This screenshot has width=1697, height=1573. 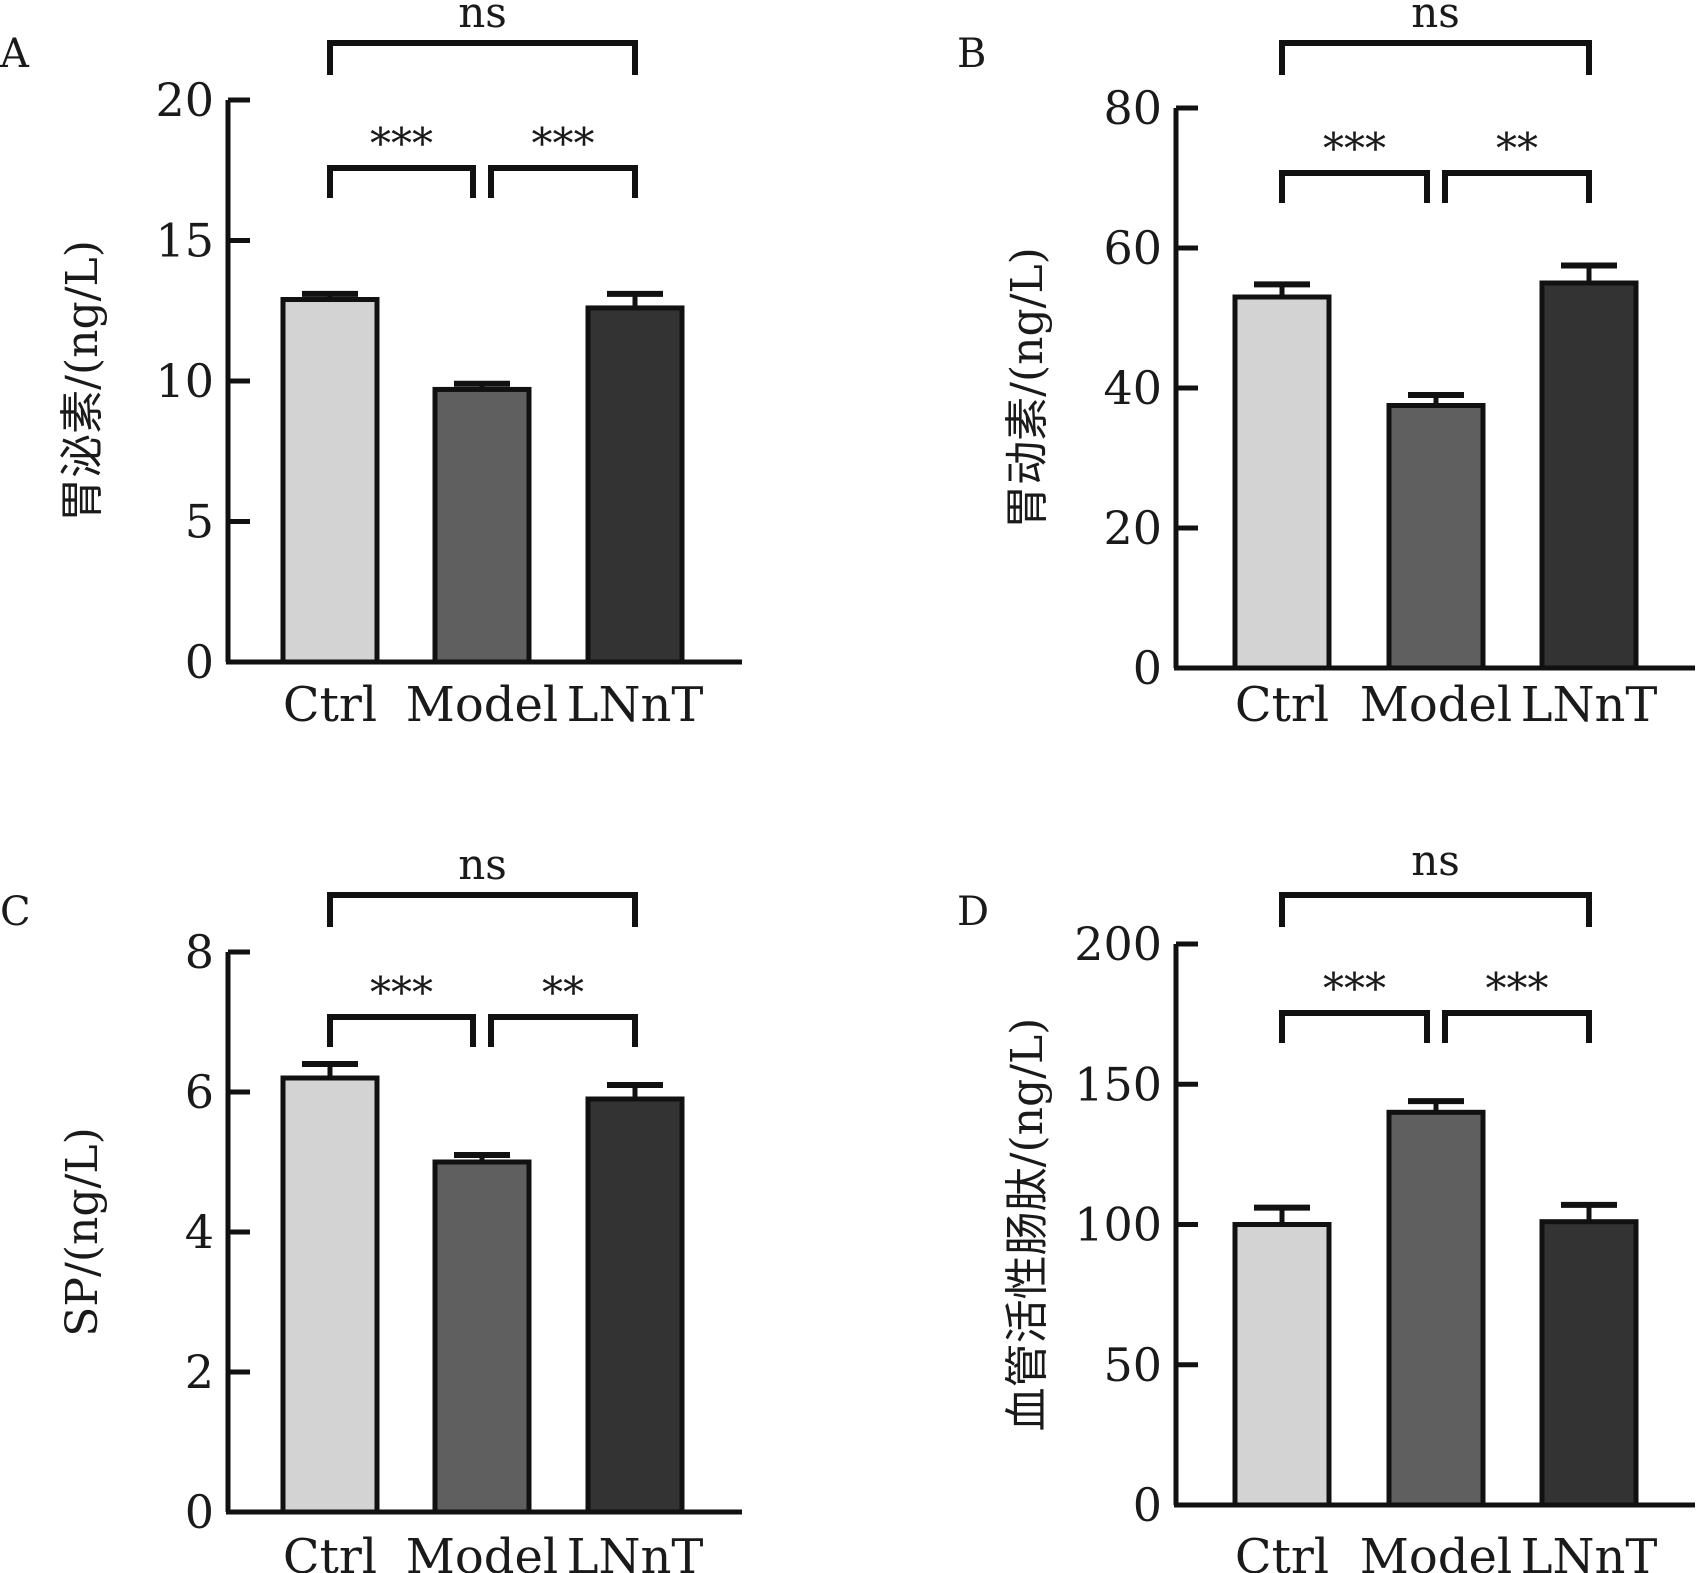 What do you see at coordinates (184, 381) in the screenshot?
I see `y-tick-label: 10` at bounding box center [184, 381].